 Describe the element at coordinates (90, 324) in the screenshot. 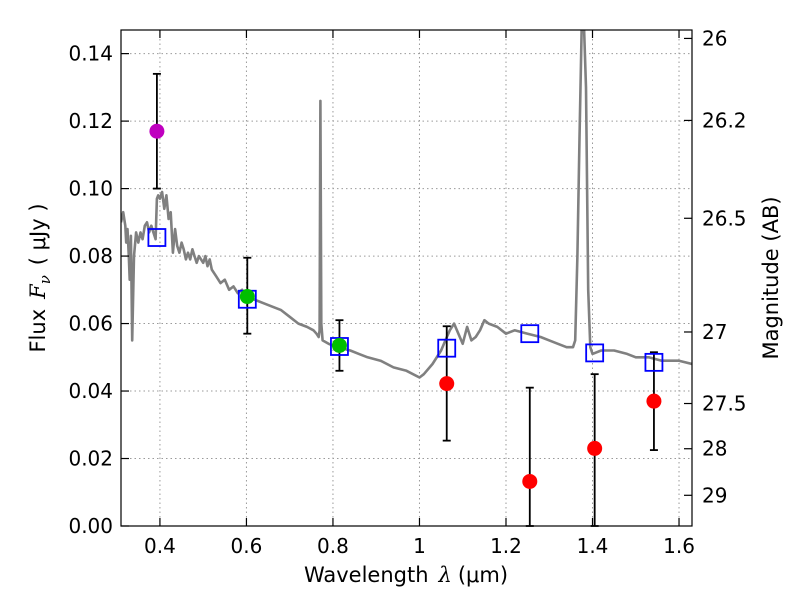

I see `y-tick-label: 0.06` at that location.